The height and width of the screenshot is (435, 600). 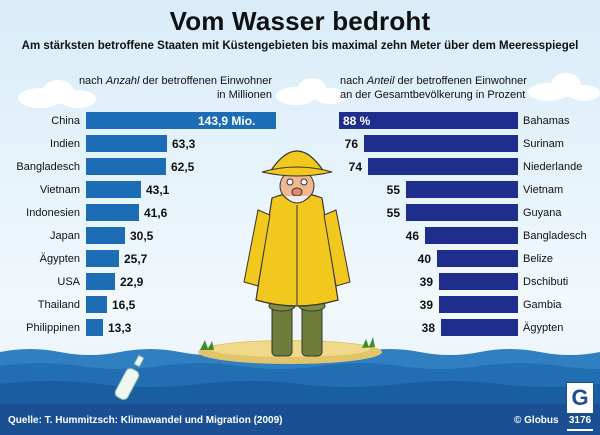 I want to click on left-value-label: 30,5, so click(x=142, y=236).